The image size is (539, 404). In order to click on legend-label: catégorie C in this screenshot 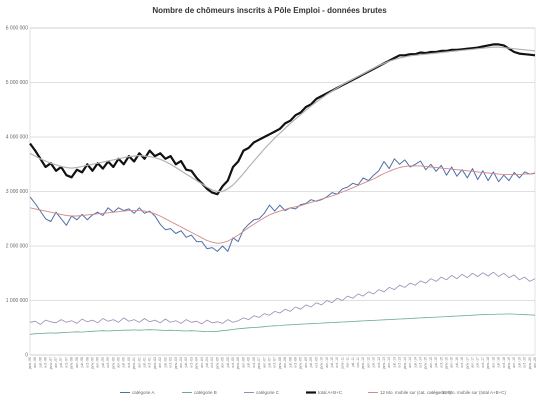, I will do `click(268, 392)`.